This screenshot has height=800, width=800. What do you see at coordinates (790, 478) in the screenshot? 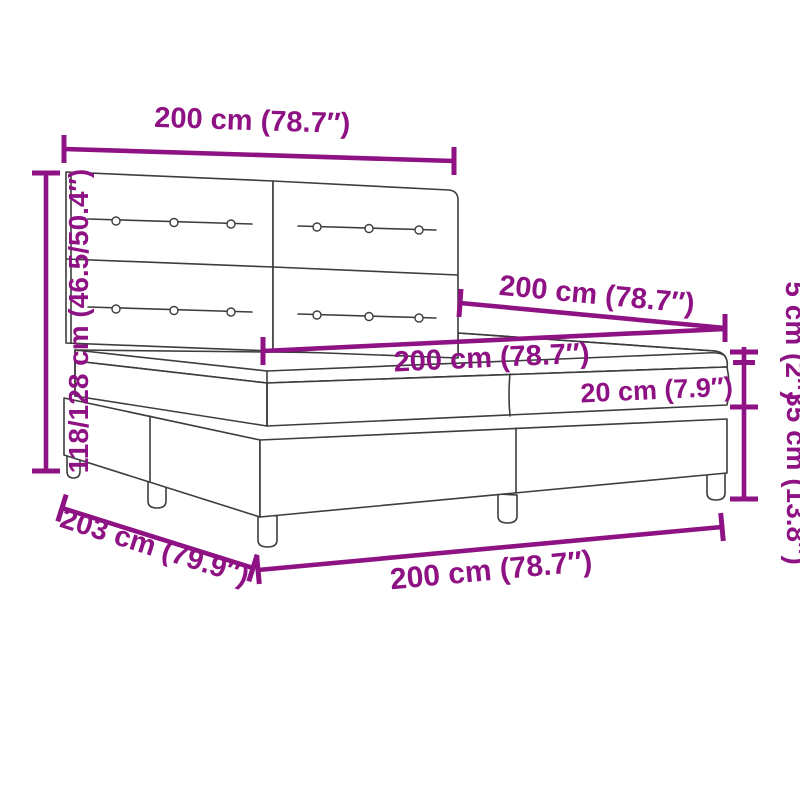
I see `dim-label-base-height: 35 cm (13.8″)` at bounding box center [790, 478].